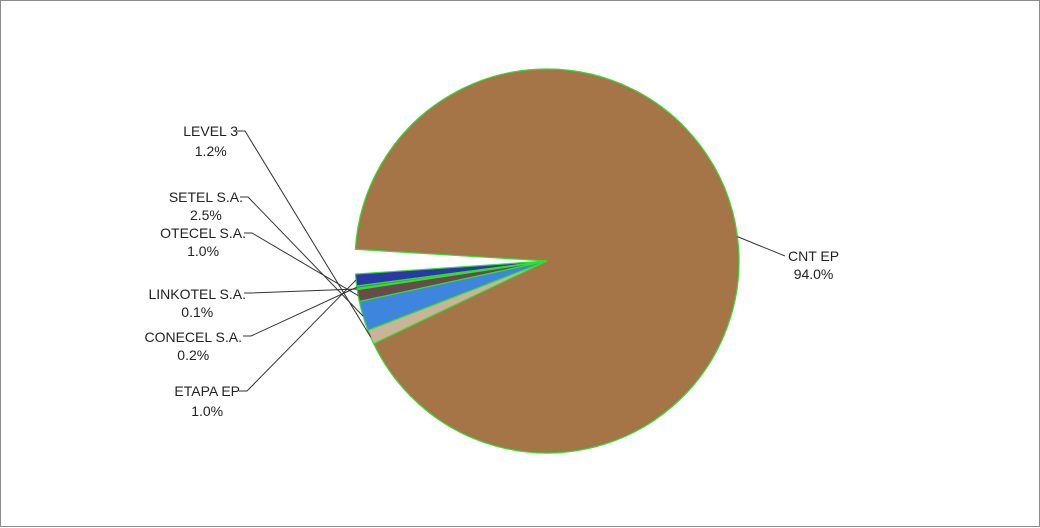  Describe the element at coordinates (203, 251) in the screenshot. I see `slice-value-otecel-s-a: 1.0%` at that location.